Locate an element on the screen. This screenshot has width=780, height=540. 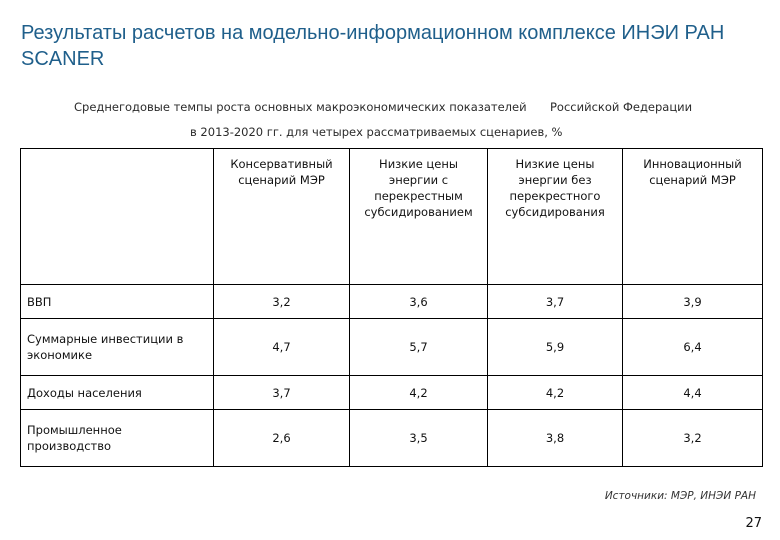
table-cell: 3,6 is located at coordinates (418, 301).